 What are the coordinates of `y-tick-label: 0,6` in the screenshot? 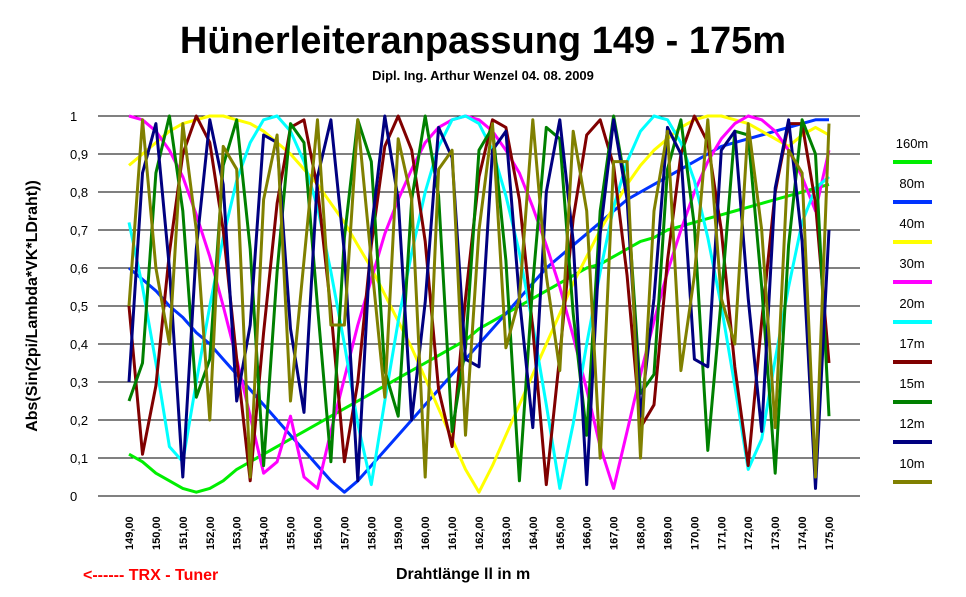 It's located at (79, 268).